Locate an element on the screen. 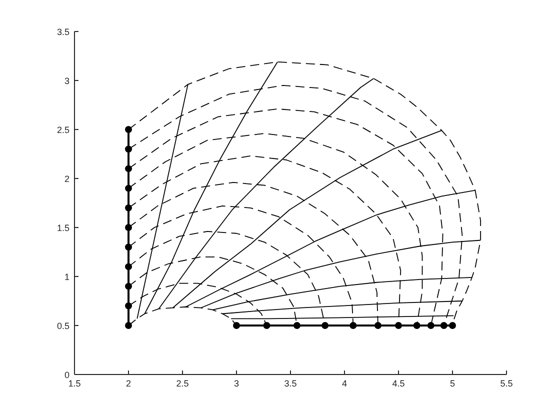 This screenshot has width=560, height=420. y-tick-label: 2.5 is located at coordinates (63, 130).